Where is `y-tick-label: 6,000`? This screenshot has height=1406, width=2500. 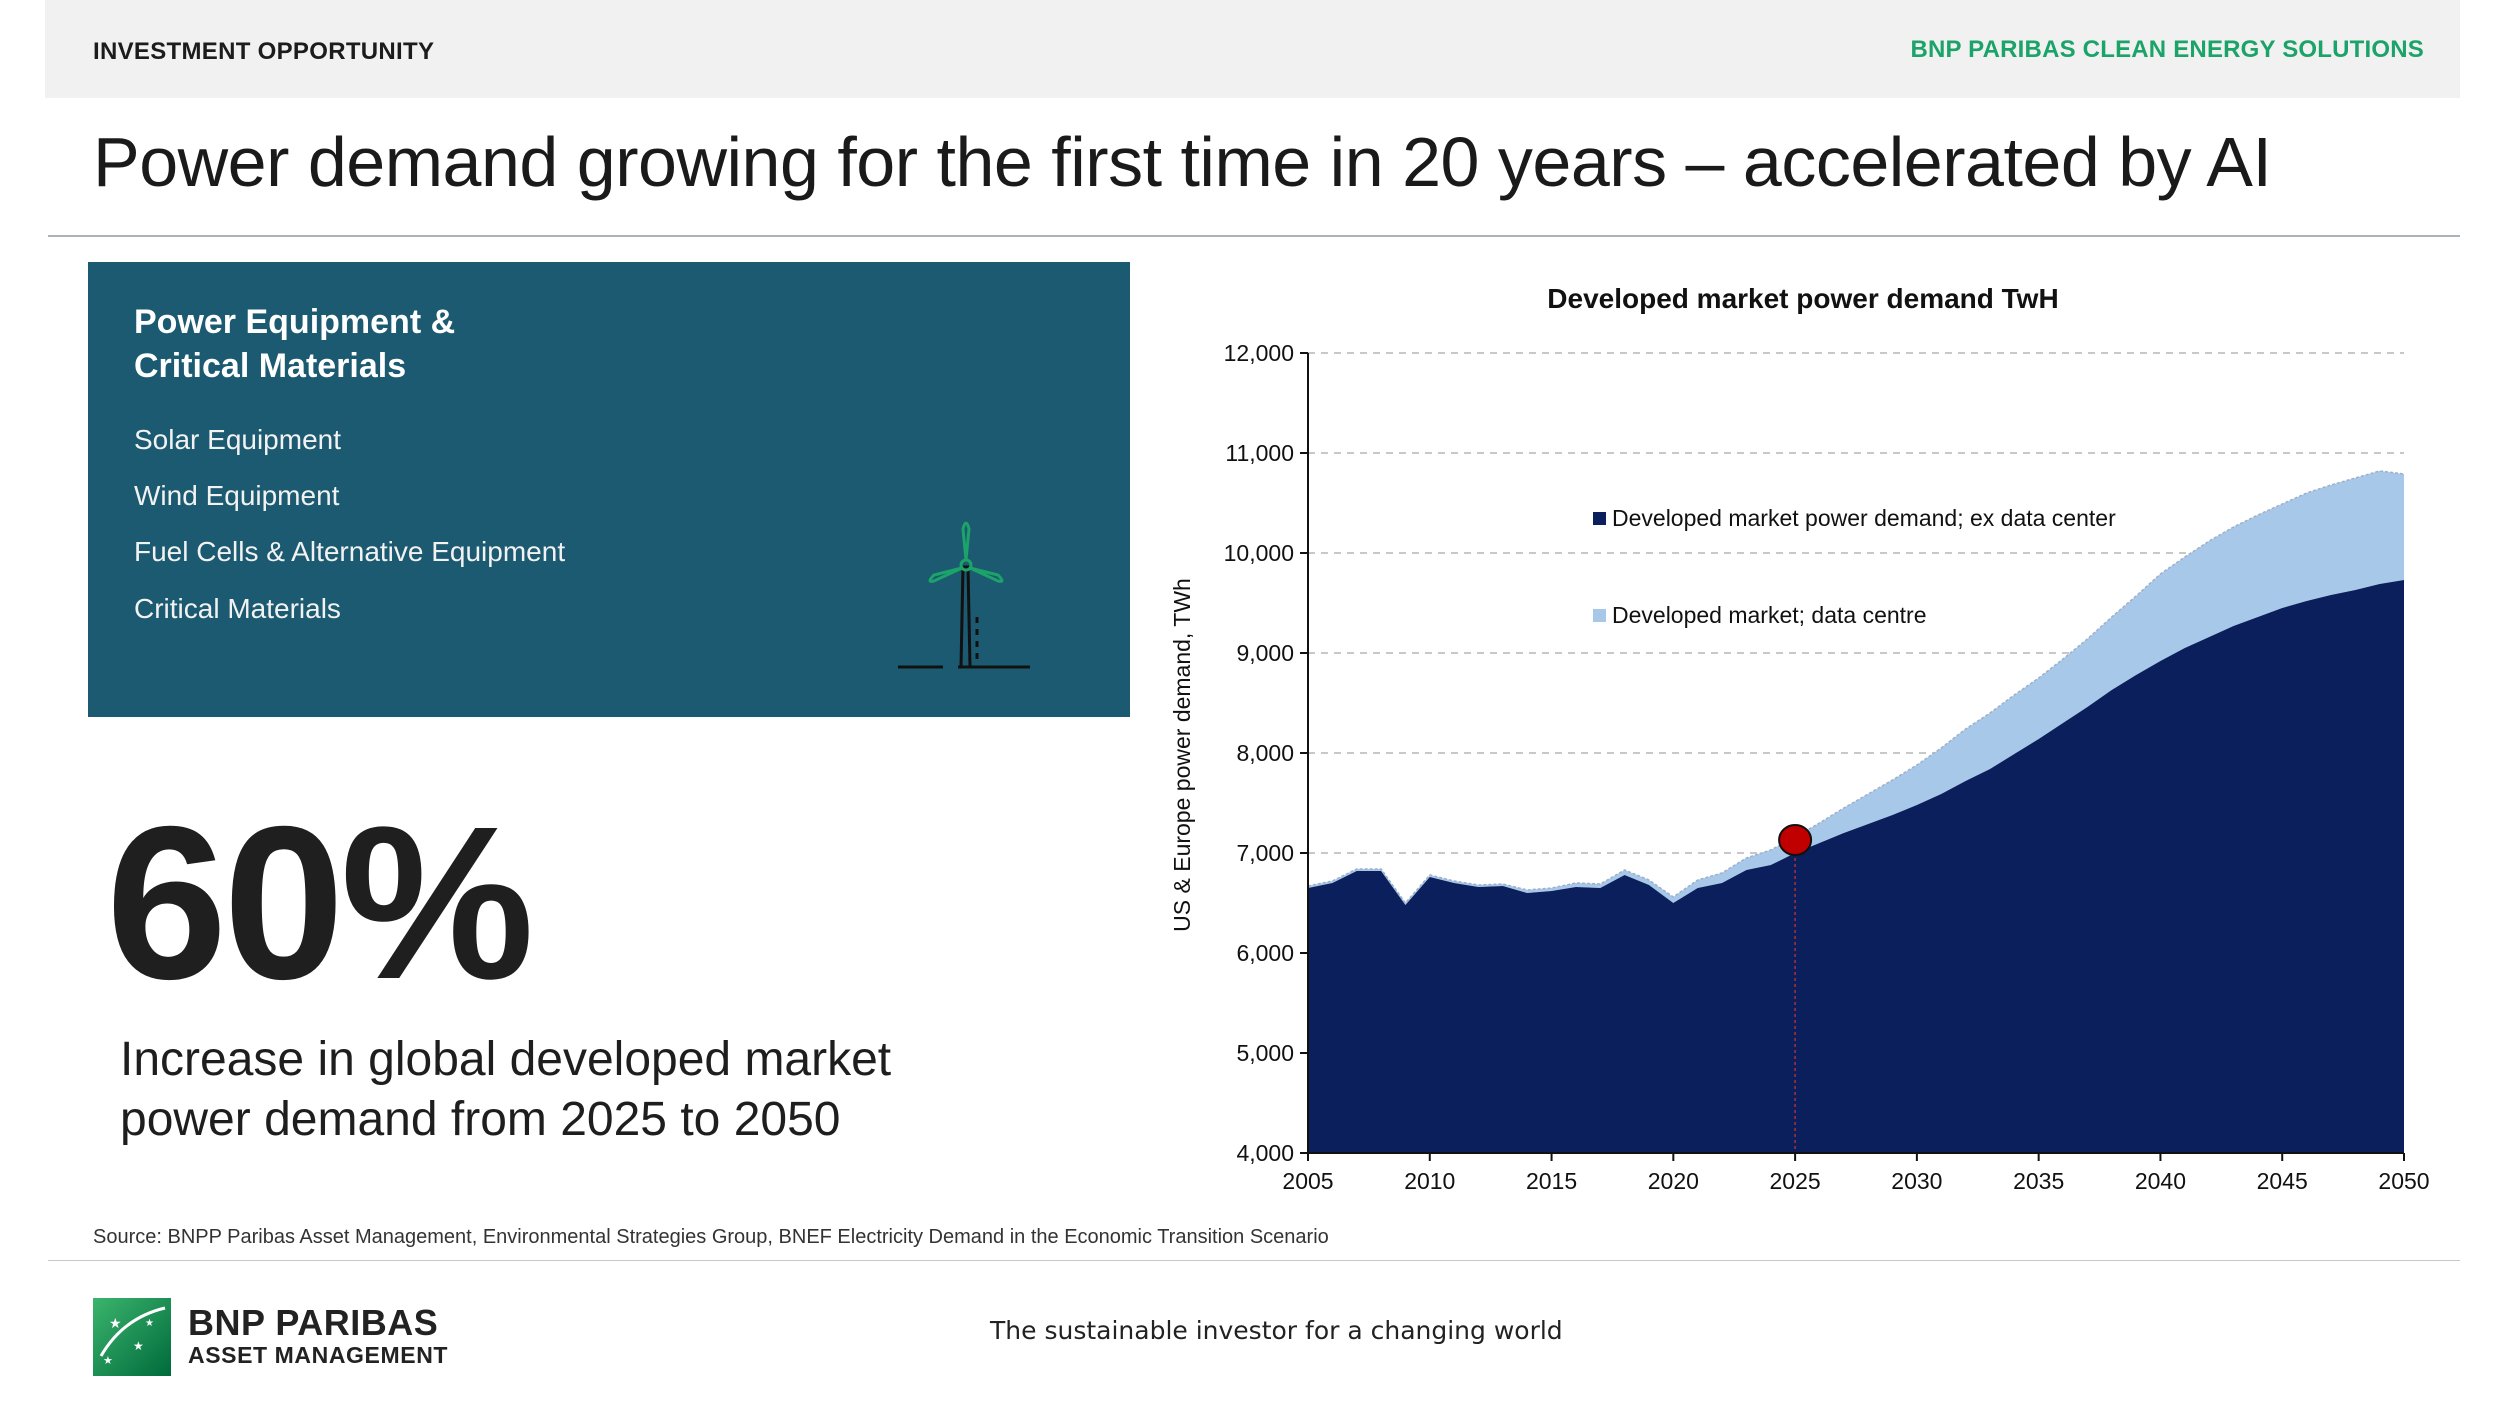
y-tick-label: 6,000 is located at coordinates (1265, 953).